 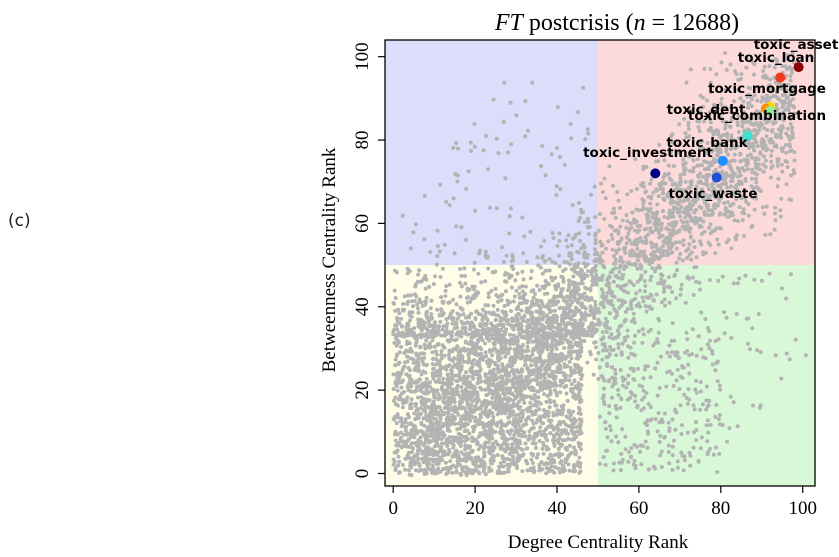 I want to click on panel-label: (c), so click(x=19, y=221).